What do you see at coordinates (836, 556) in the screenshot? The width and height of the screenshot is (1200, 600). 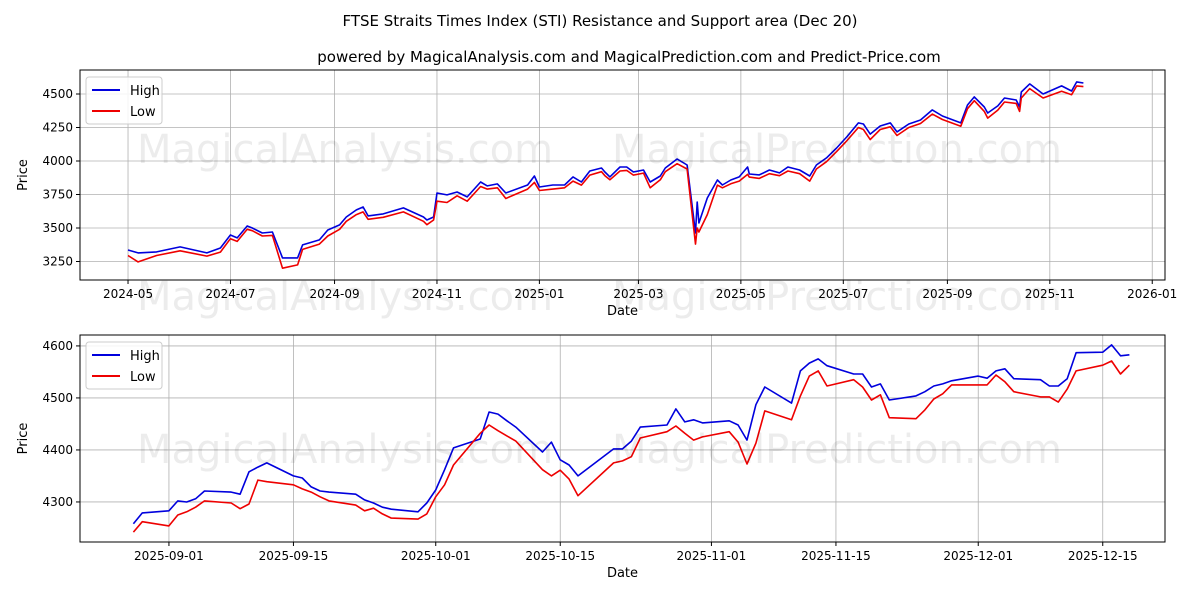 I see `x-tick-label: 2025-11-15` at bounding box center [836, 556].